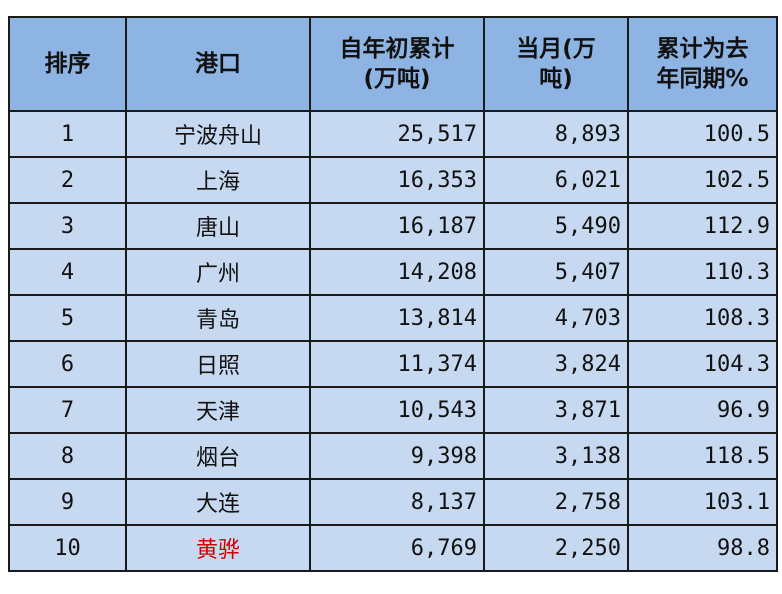  I want to click on table-row: 4 广州 14,208 5,407 110.3, so click(393, 272).